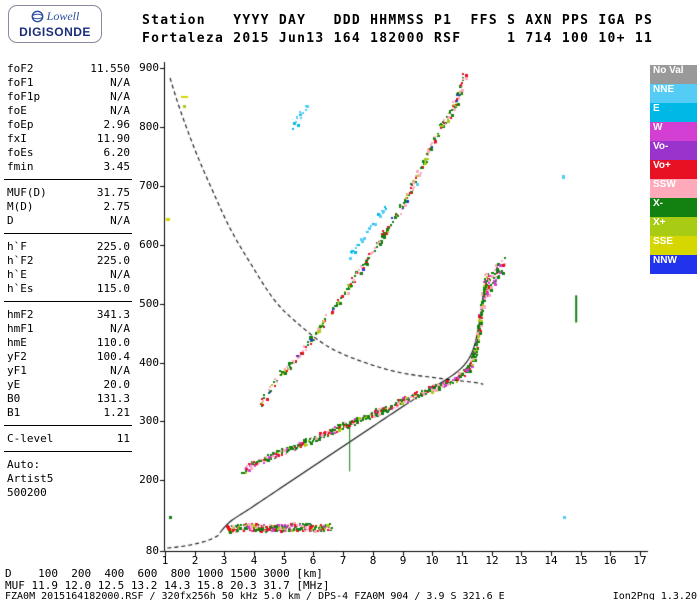 The width and height of the screenshot is (700, 600). I want to click on legend-item-nne: NNE, so click(673, 93).